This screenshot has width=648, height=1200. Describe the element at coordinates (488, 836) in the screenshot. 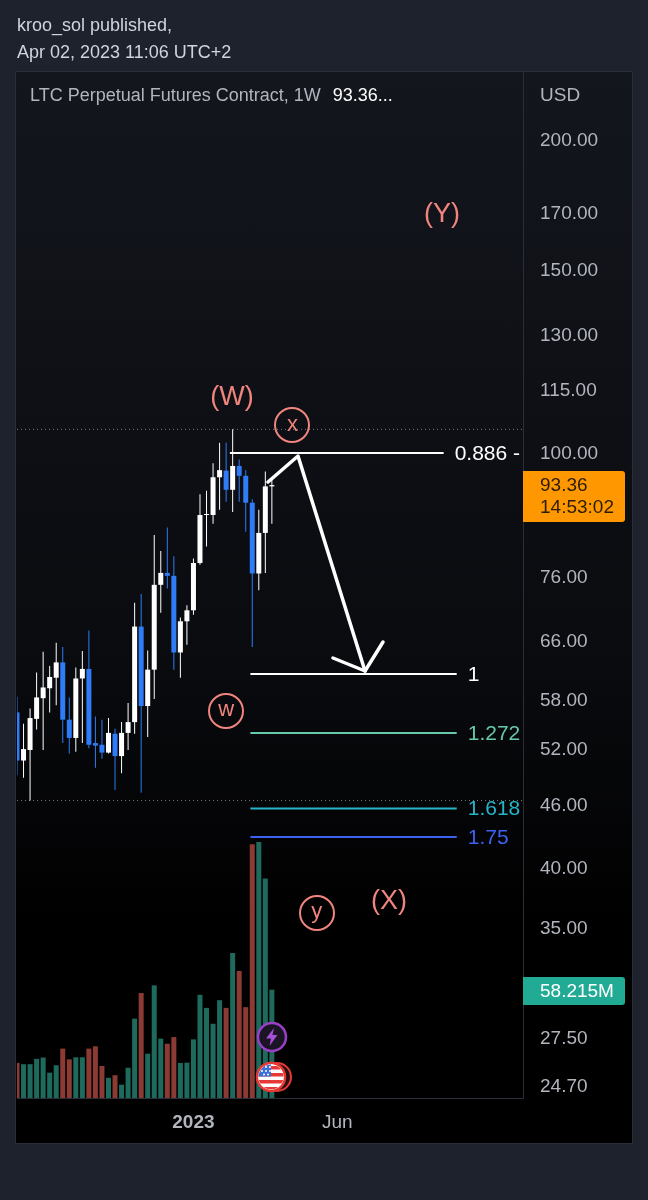

I see `series-label: 1.75` at that location.